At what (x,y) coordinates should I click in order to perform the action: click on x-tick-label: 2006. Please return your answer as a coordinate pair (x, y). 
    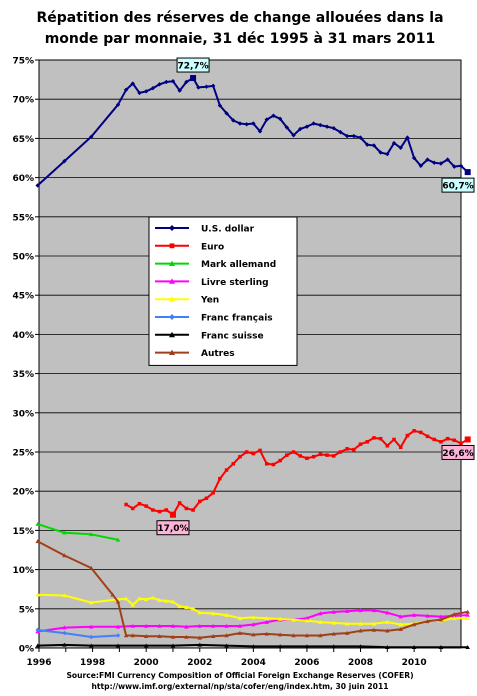
    Looking at the image, I should click on (306, 663).